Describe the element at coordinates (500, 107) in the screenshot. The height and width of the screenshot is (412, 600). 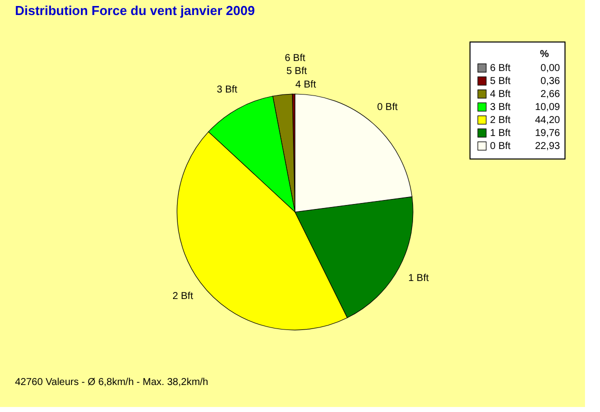
I see `legend-label: 3 Bft` at that location.